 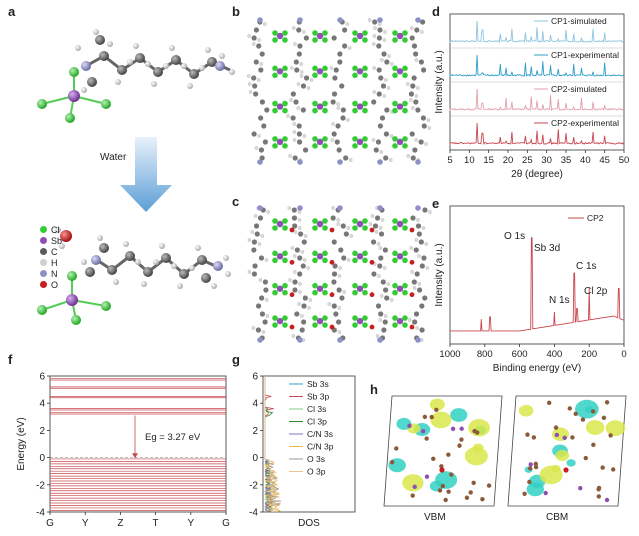 I want to click on legend-label: CP2, so click(x=595, y=218).